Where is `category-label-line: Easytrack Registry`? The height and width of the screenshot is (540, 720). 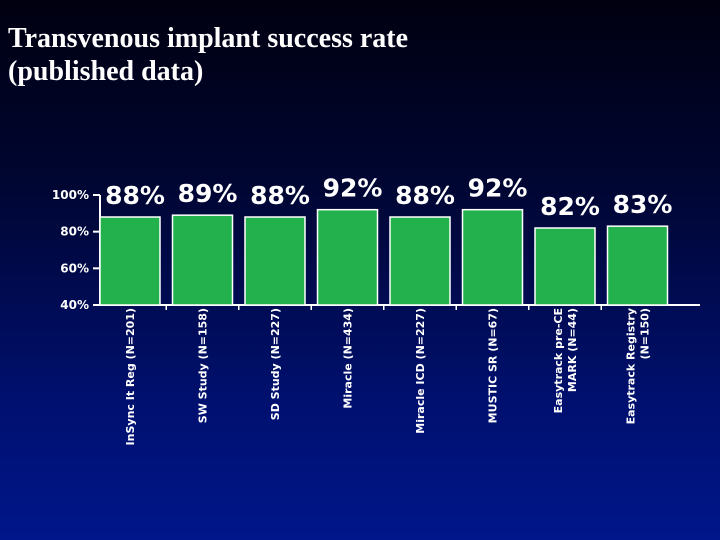
category-label-line: Easytrack Registry is located at coordinates (631, 366).